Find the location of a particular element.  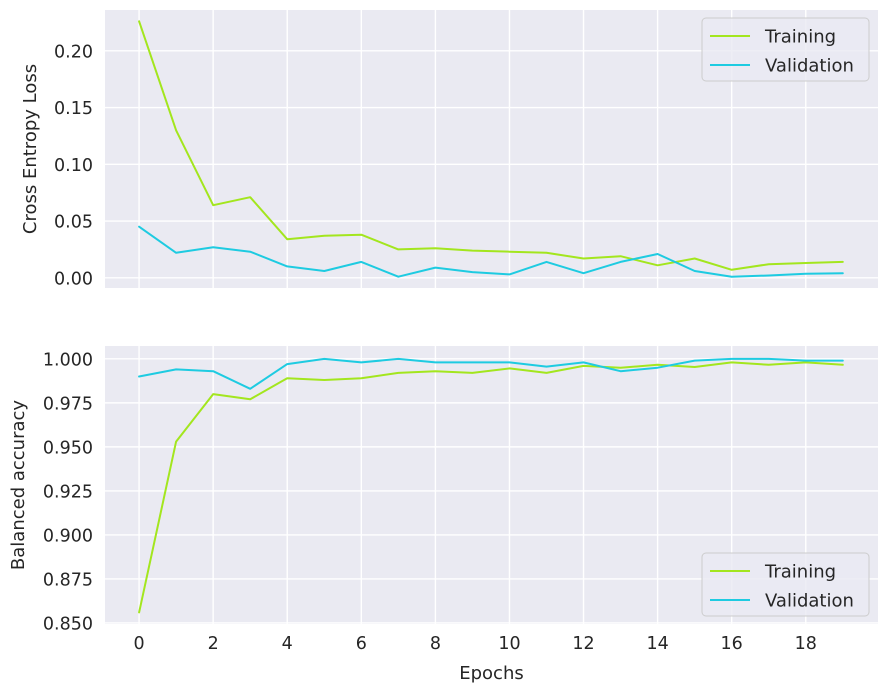

x-tick-label: 14 is located at coordinates (657, 644).